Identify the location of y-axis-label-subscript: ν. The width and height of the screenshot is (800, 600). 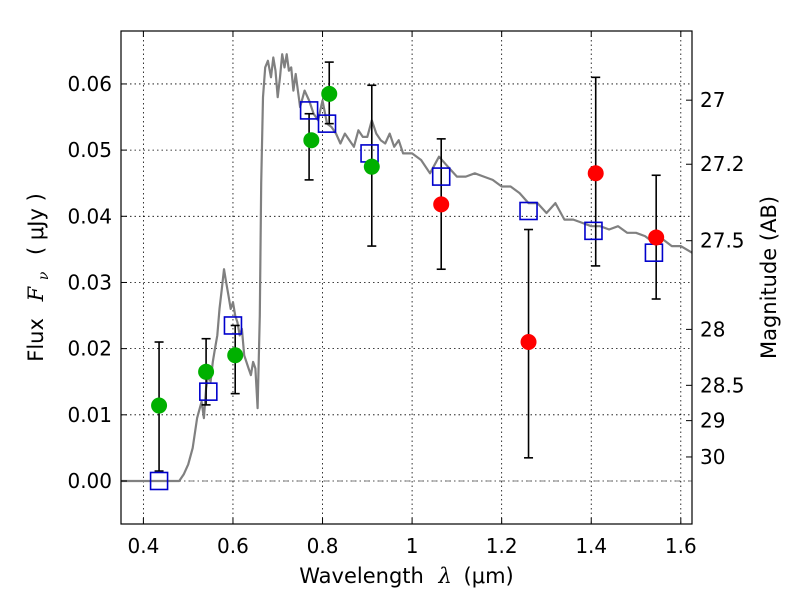
(44, 275).